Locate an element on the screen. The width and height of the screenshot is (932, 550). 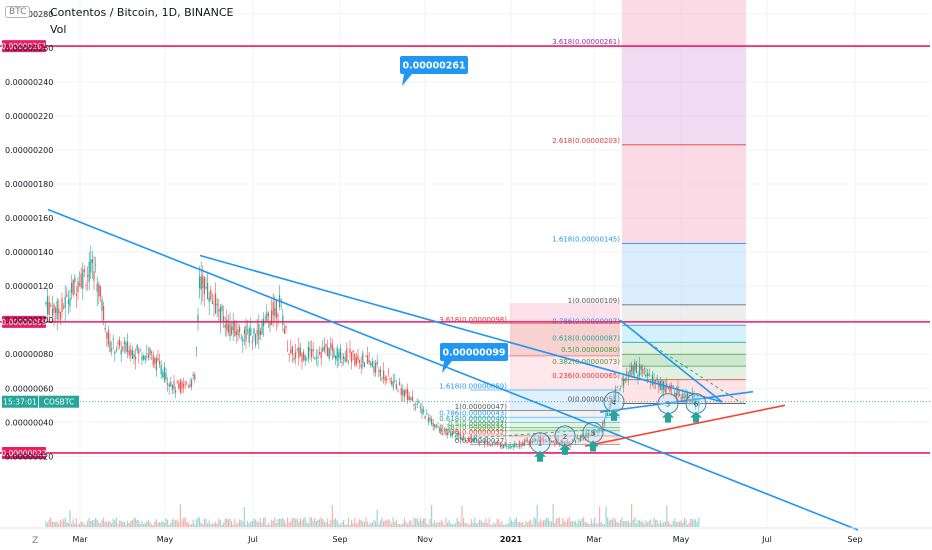
circle-marker-label: 1 is located at coordinates (540, 444).